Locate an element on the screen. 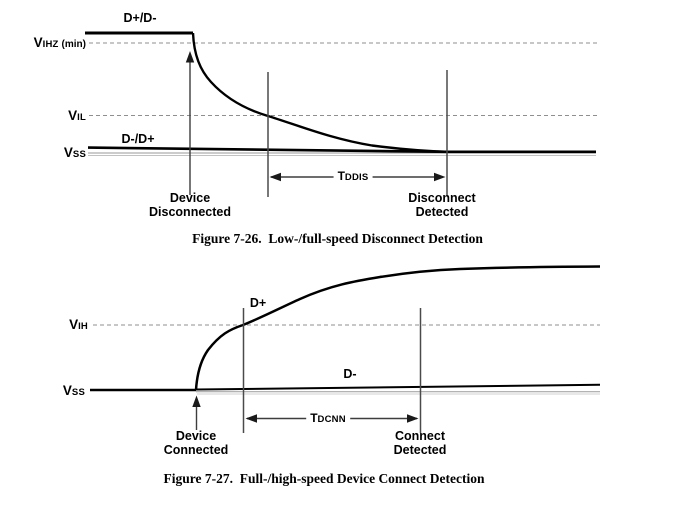  fig2-event-connect-detected: Connect Detected is located at coordinates (420, 443).